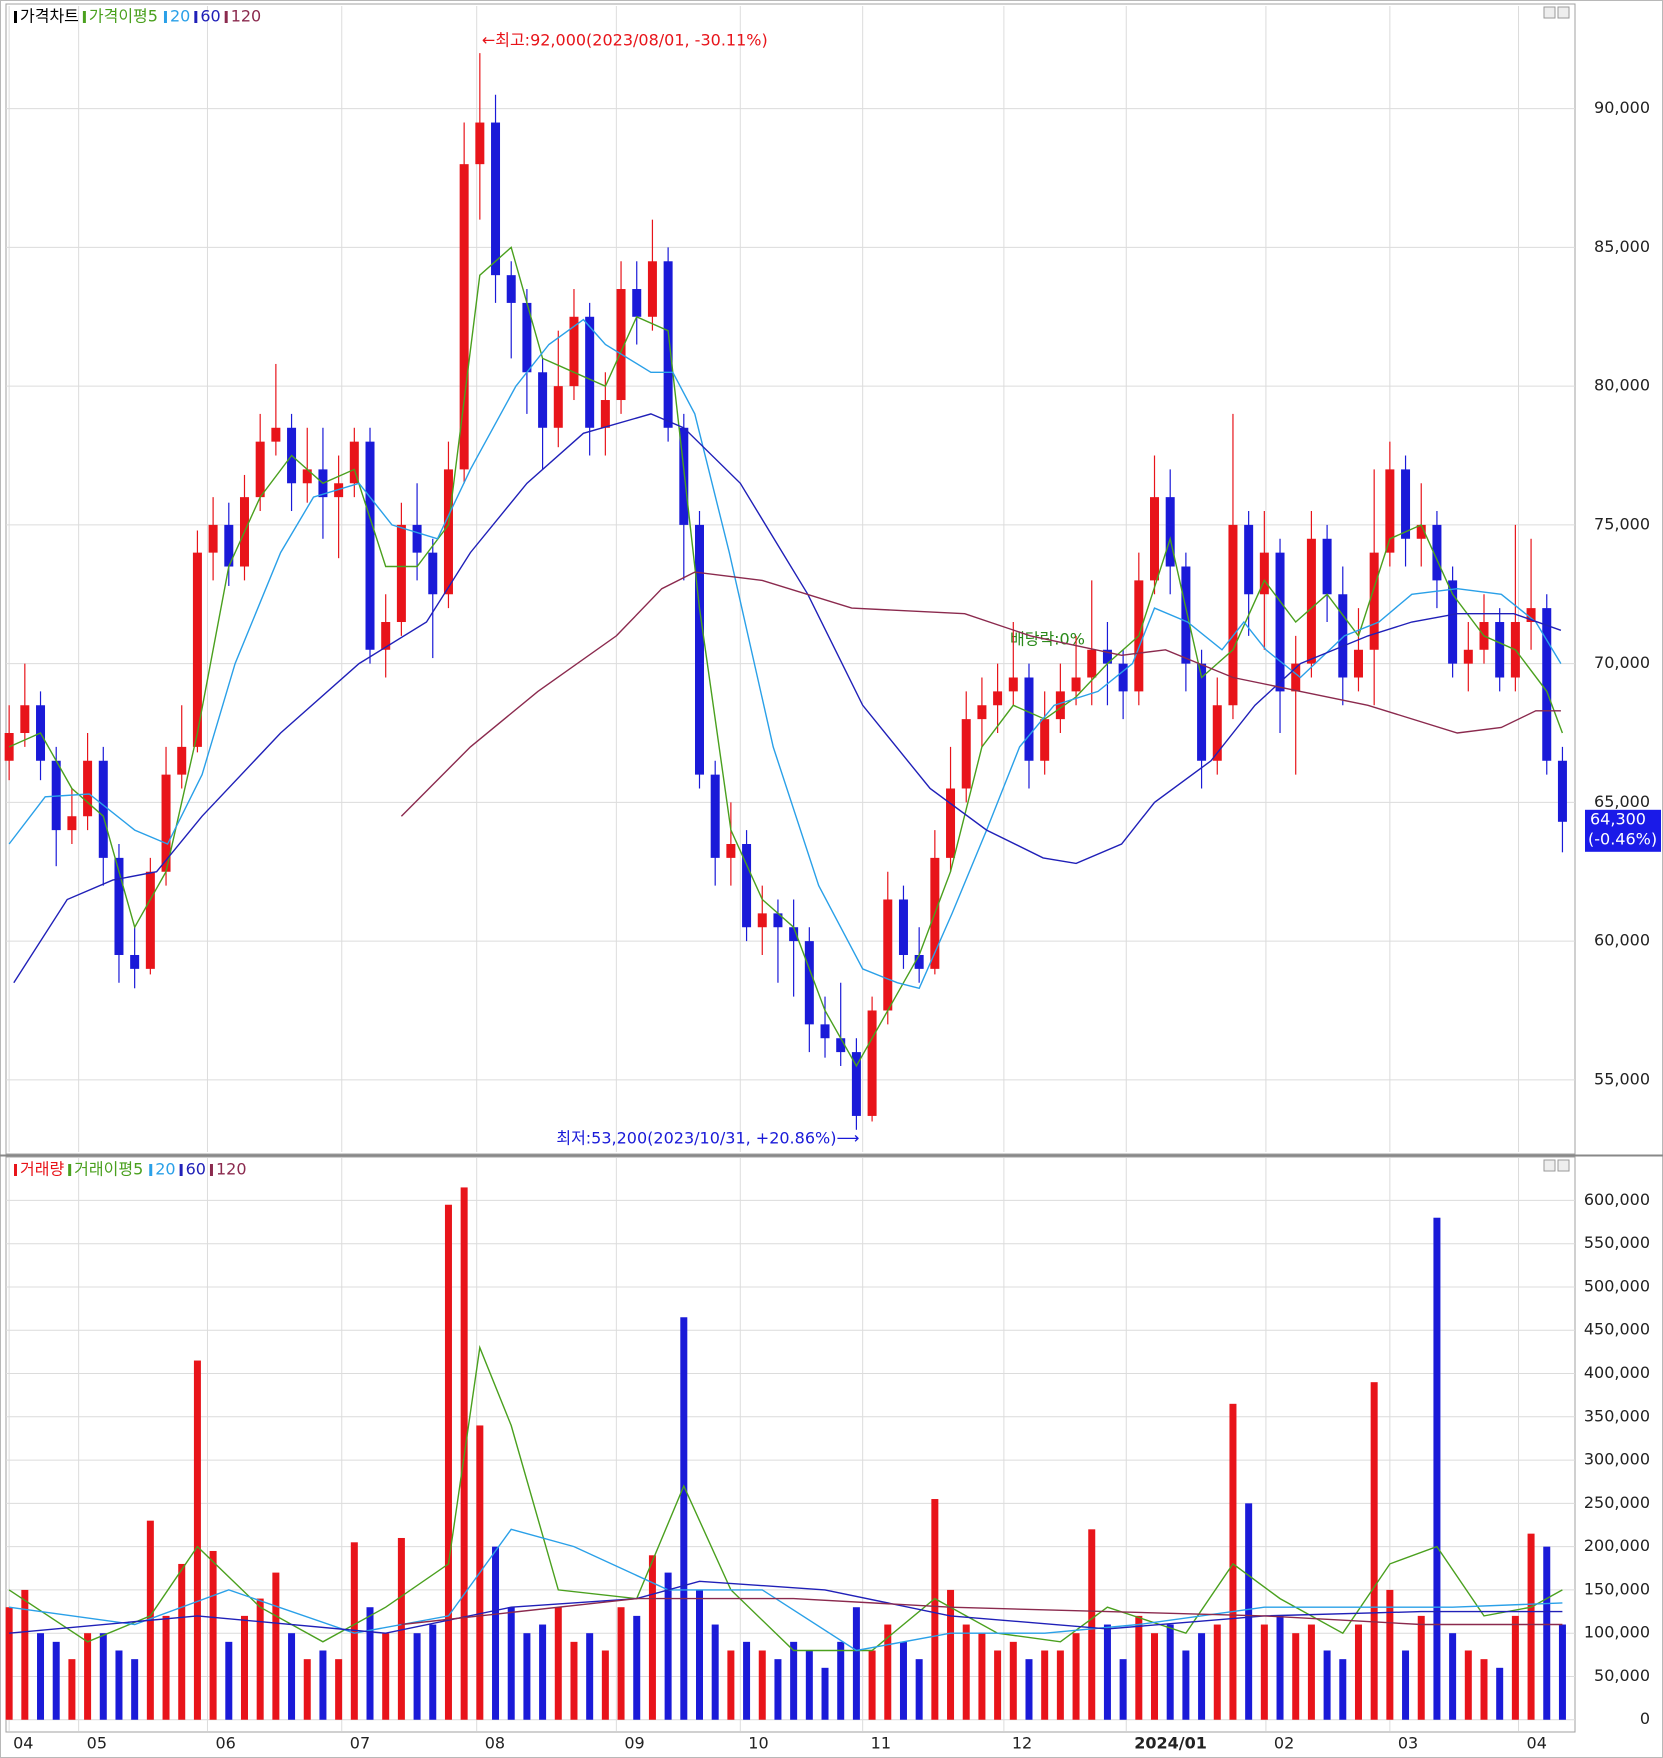 The width and height of the screenshot is (1663, 1758). What do you see at coordinates (1622, 801) in the screenshot?
I see `y-tick-label: 65,000` at bounding box center [1622, 801].